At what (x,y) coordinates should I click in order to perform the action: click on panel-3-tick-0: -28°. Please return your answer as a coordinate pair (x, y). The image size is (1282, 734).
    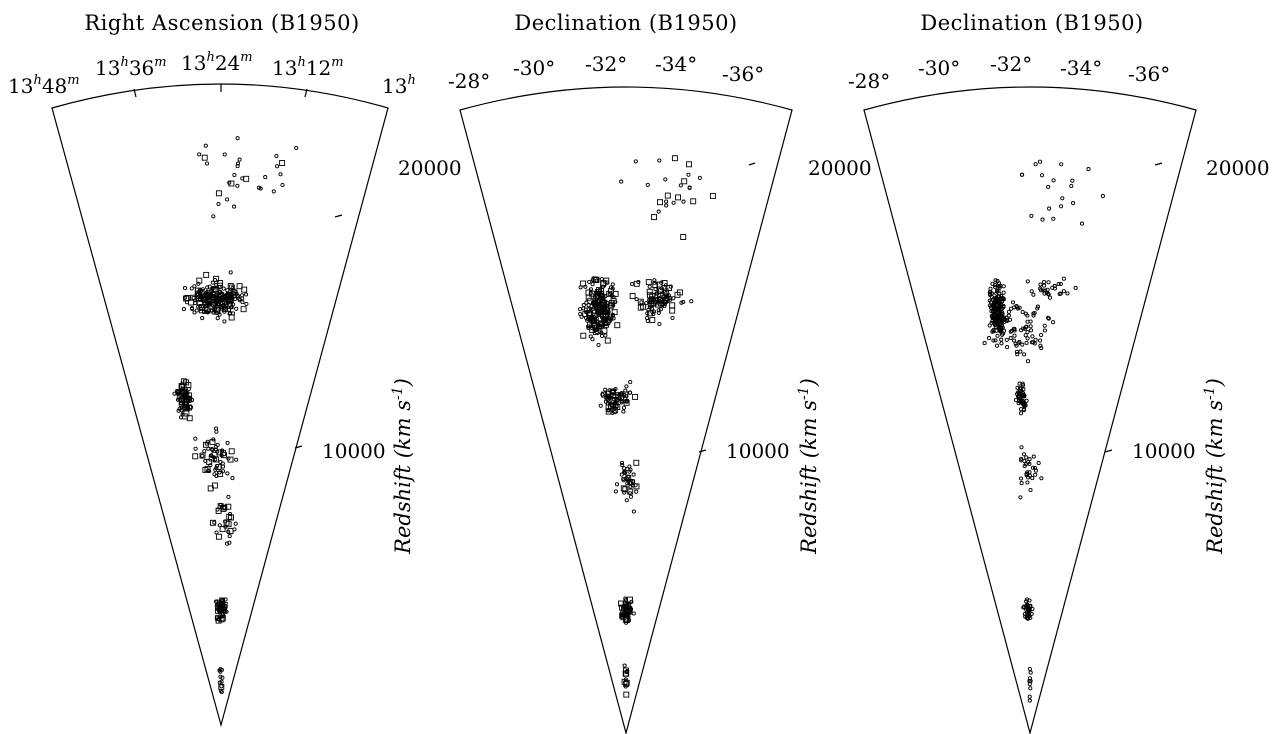
    Looking at the image, I should click on (869, 81).